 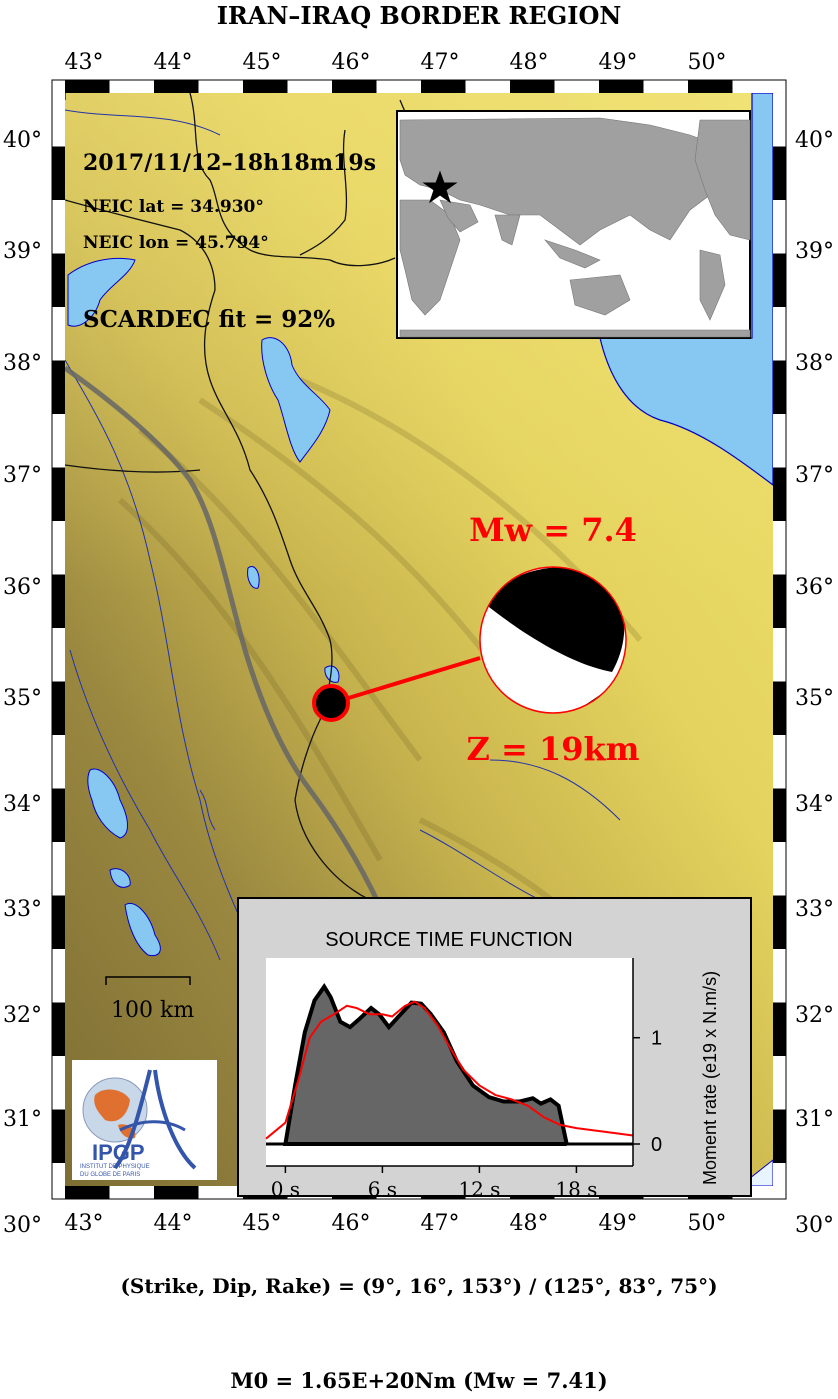 What do you see at coordinates (449, 1070) in the screenshot?
I see `stf-model-curve` at bounding box center [449, 1070].